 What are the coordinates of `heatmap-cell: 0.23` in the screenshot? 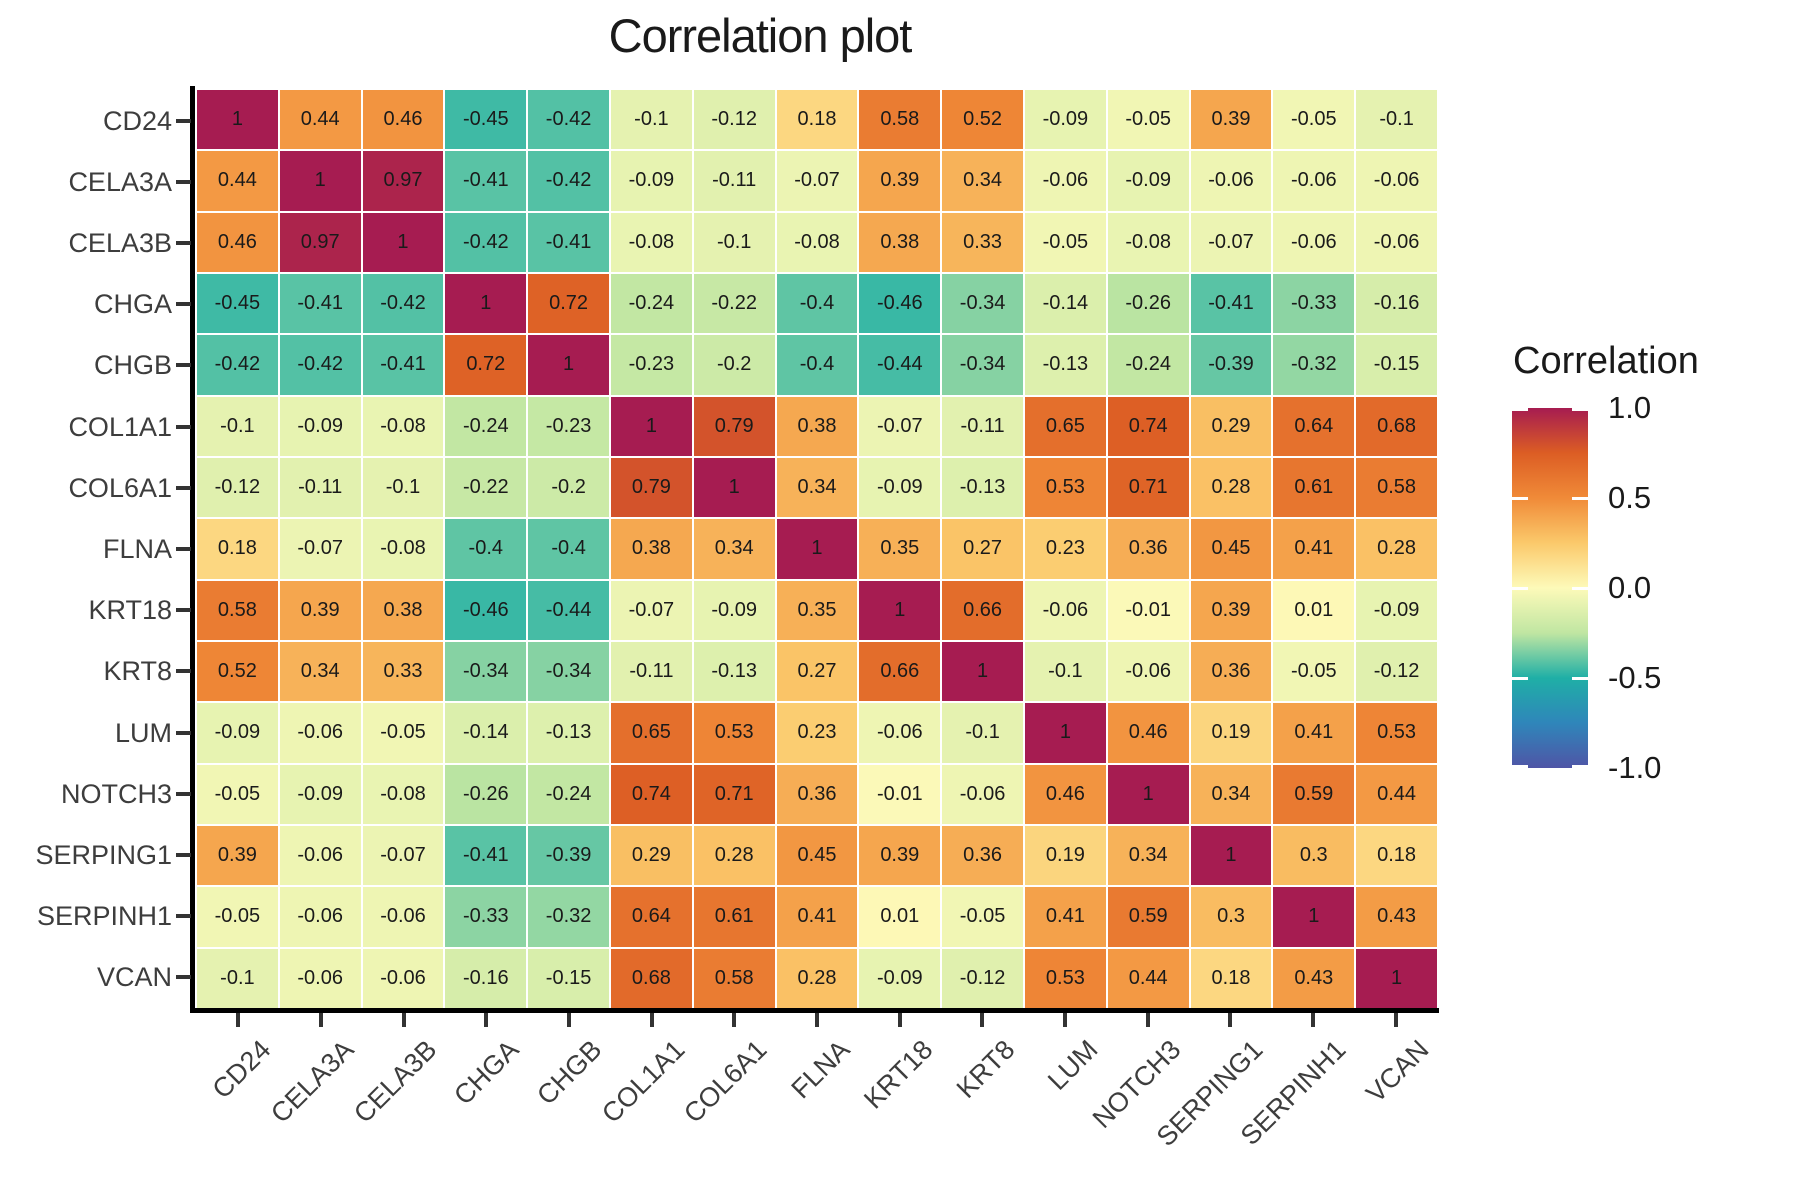 It's located at (1065, 549).